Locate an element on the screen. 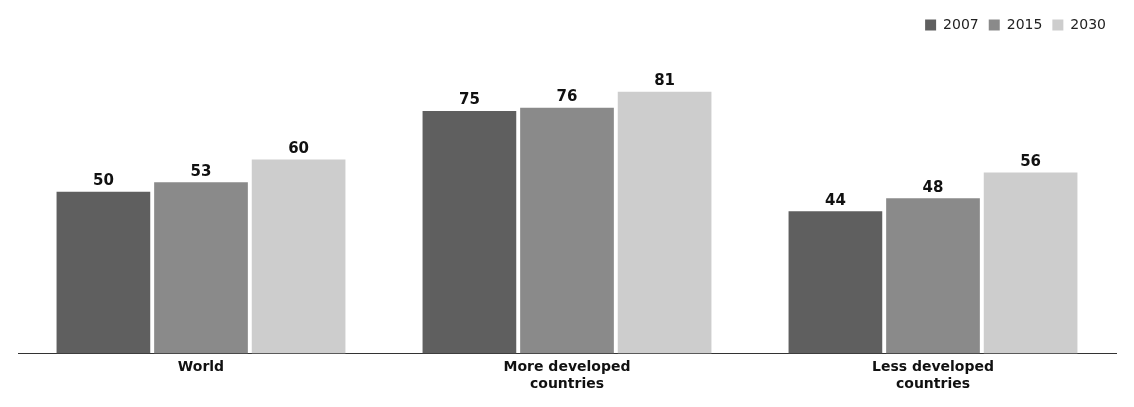 This screenshot has height=407, width=1134. data-label: 76 is located at coordinates (567, 96).